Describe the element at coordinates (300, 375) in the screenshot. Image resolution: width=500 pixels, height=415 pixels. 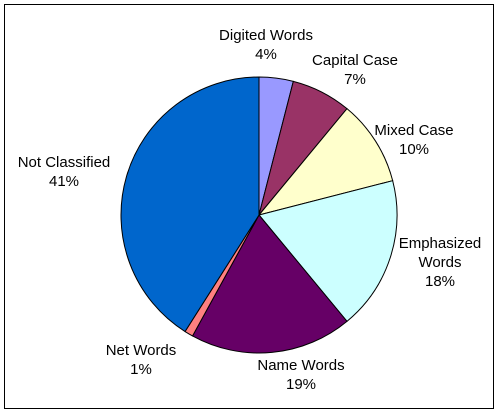
I see `slice-label-name-words: Name Words 19%` at that location.